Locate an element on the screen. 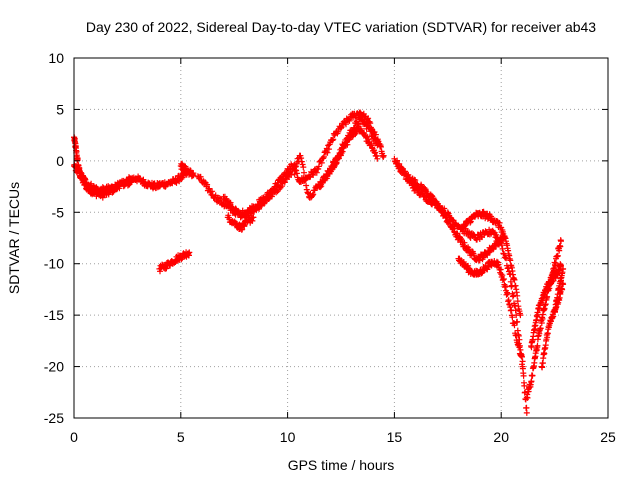  x-tick-label: 25 is located at coordinates (608, 437).